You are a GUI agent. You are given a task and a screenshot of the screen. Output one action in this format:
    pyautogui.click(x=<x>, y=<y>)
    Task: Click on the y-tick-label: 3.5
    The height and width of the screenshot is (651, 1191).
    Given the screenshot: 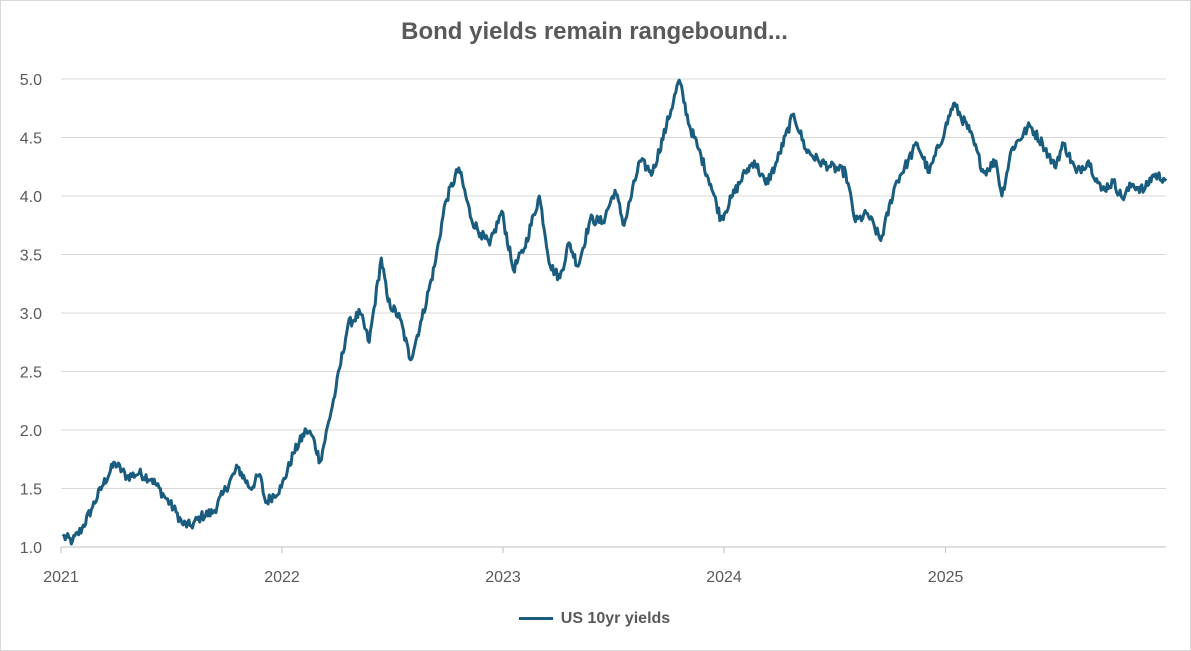 What is the action you would take?
    pyautogui.click(x=31, y=256)
    